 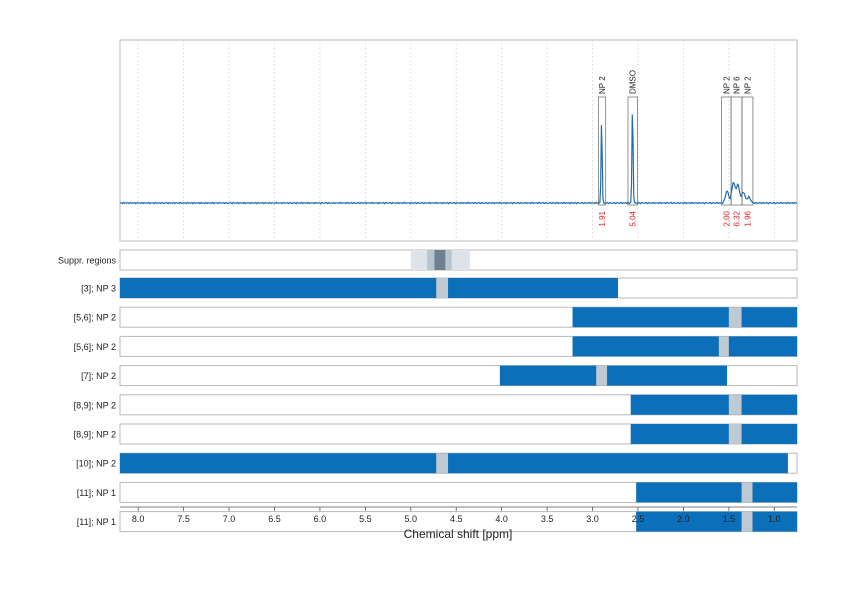 What do you see at coordinates (458, 534) in the screenshot?
I see `x-axis-label: Chemical shift [ppm]` at bounding box center [458, 534].